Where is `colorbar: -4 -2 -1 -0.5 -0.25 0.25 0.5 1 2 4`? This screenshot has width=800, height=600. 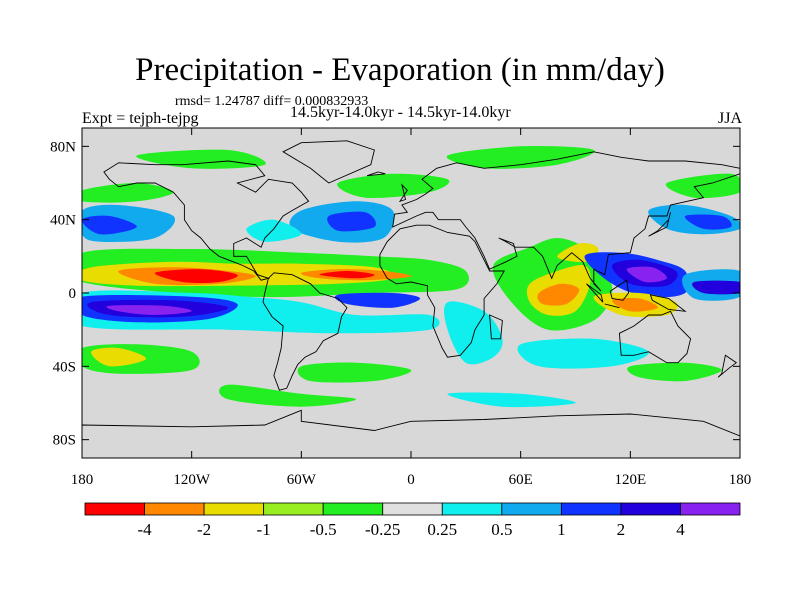 colorbar: -4 -2 -1 -0.5 -0.25 0.25 0.5 1 2 4 is located at coordinates (412, 520).